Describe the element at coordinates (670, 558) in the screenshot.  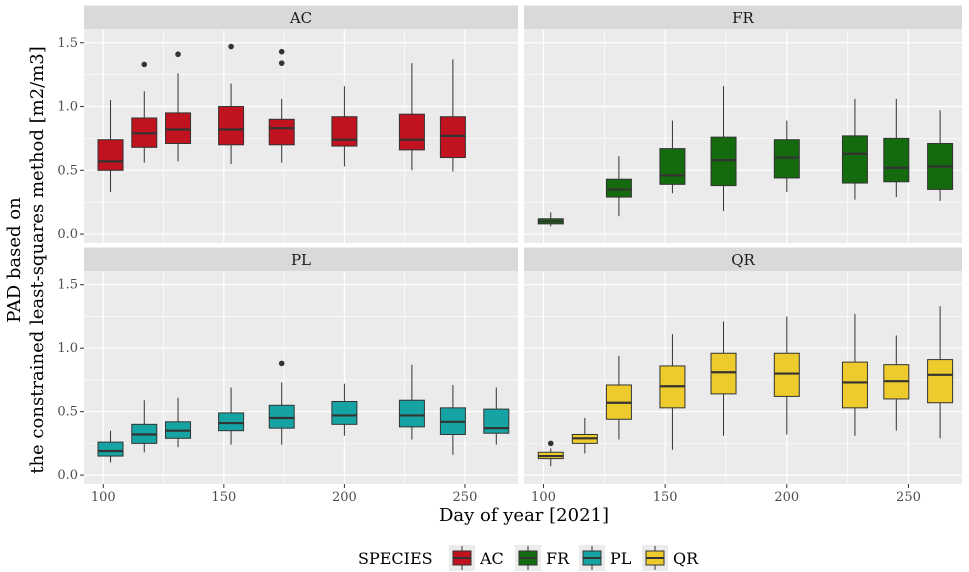
I see `legend-entry-qr: QR` at that location.